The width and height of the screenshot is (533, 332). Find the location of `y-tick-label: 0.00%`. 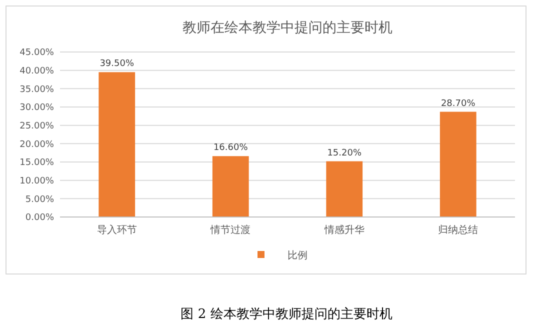

y-tick-label: 0.00% is located at coordinates (39, 218).